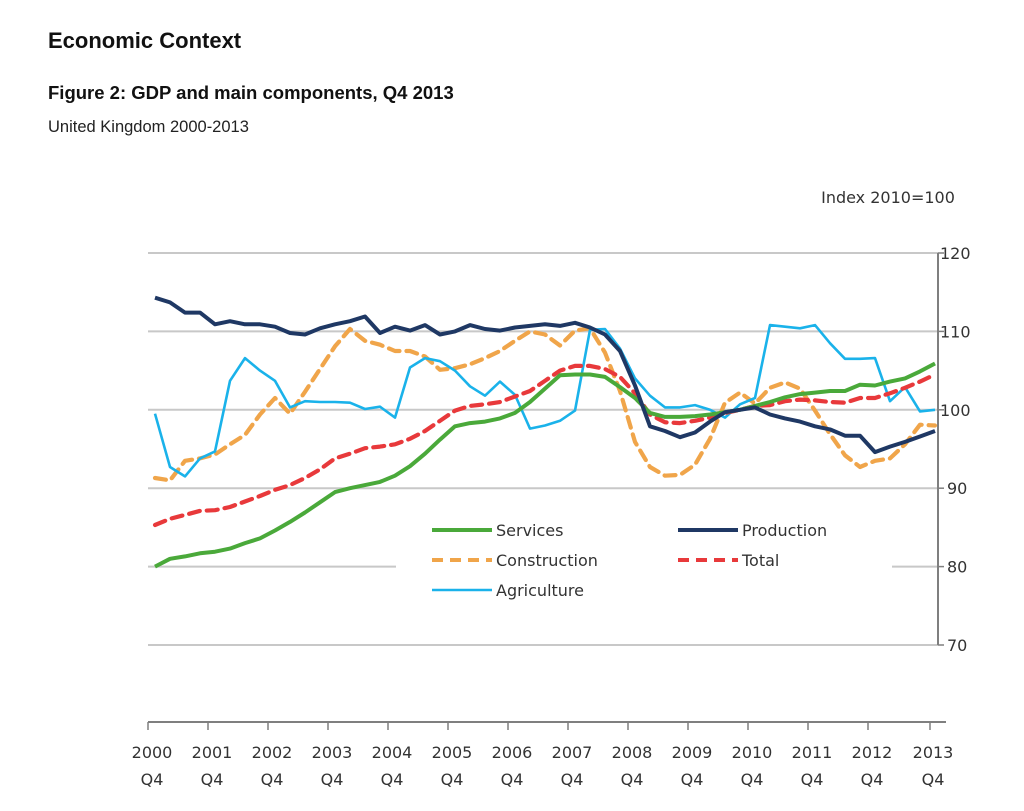 The image size is (1024, 811). Describe the element at coordinates (955, 410) in the screenshot. I see `y-tick-label: 100` at that location.